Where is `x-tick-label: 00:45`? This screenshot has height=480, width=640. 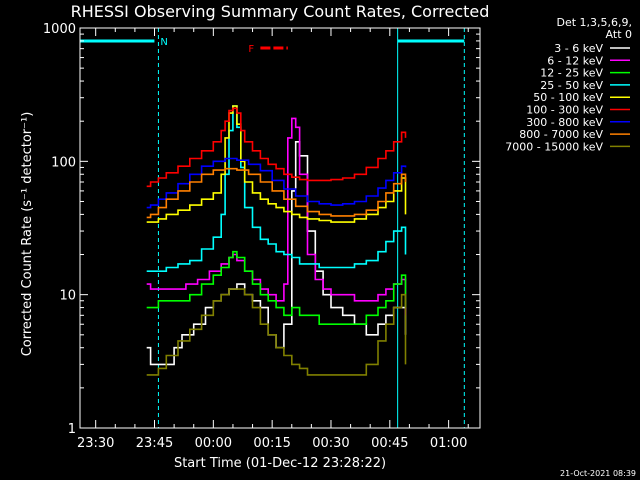
x-tick-label: 00:45 is located at coordinates (389, 443).